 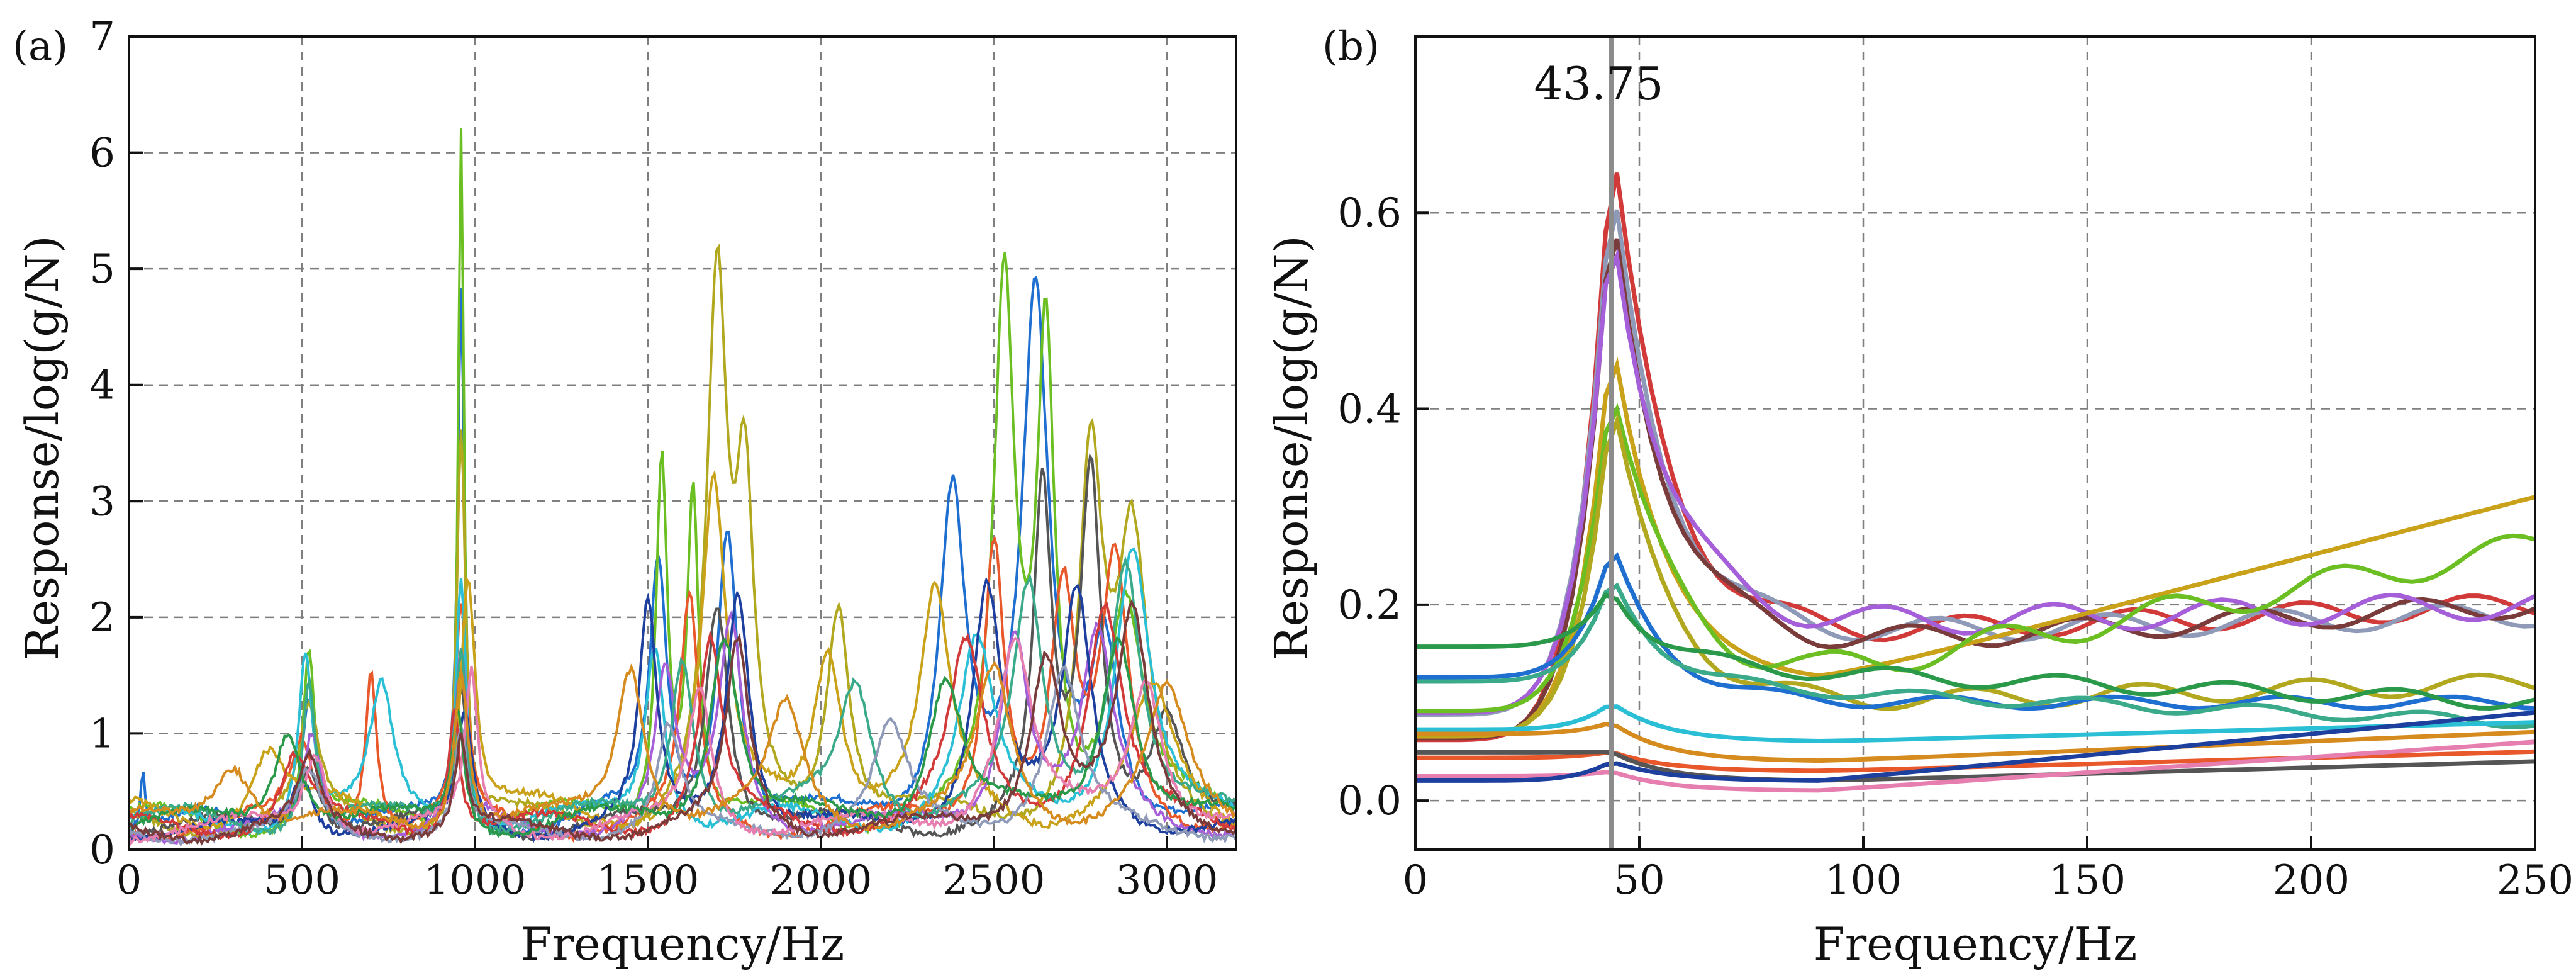 I want to click on series-line-b8, so click(x=1975, y=631).